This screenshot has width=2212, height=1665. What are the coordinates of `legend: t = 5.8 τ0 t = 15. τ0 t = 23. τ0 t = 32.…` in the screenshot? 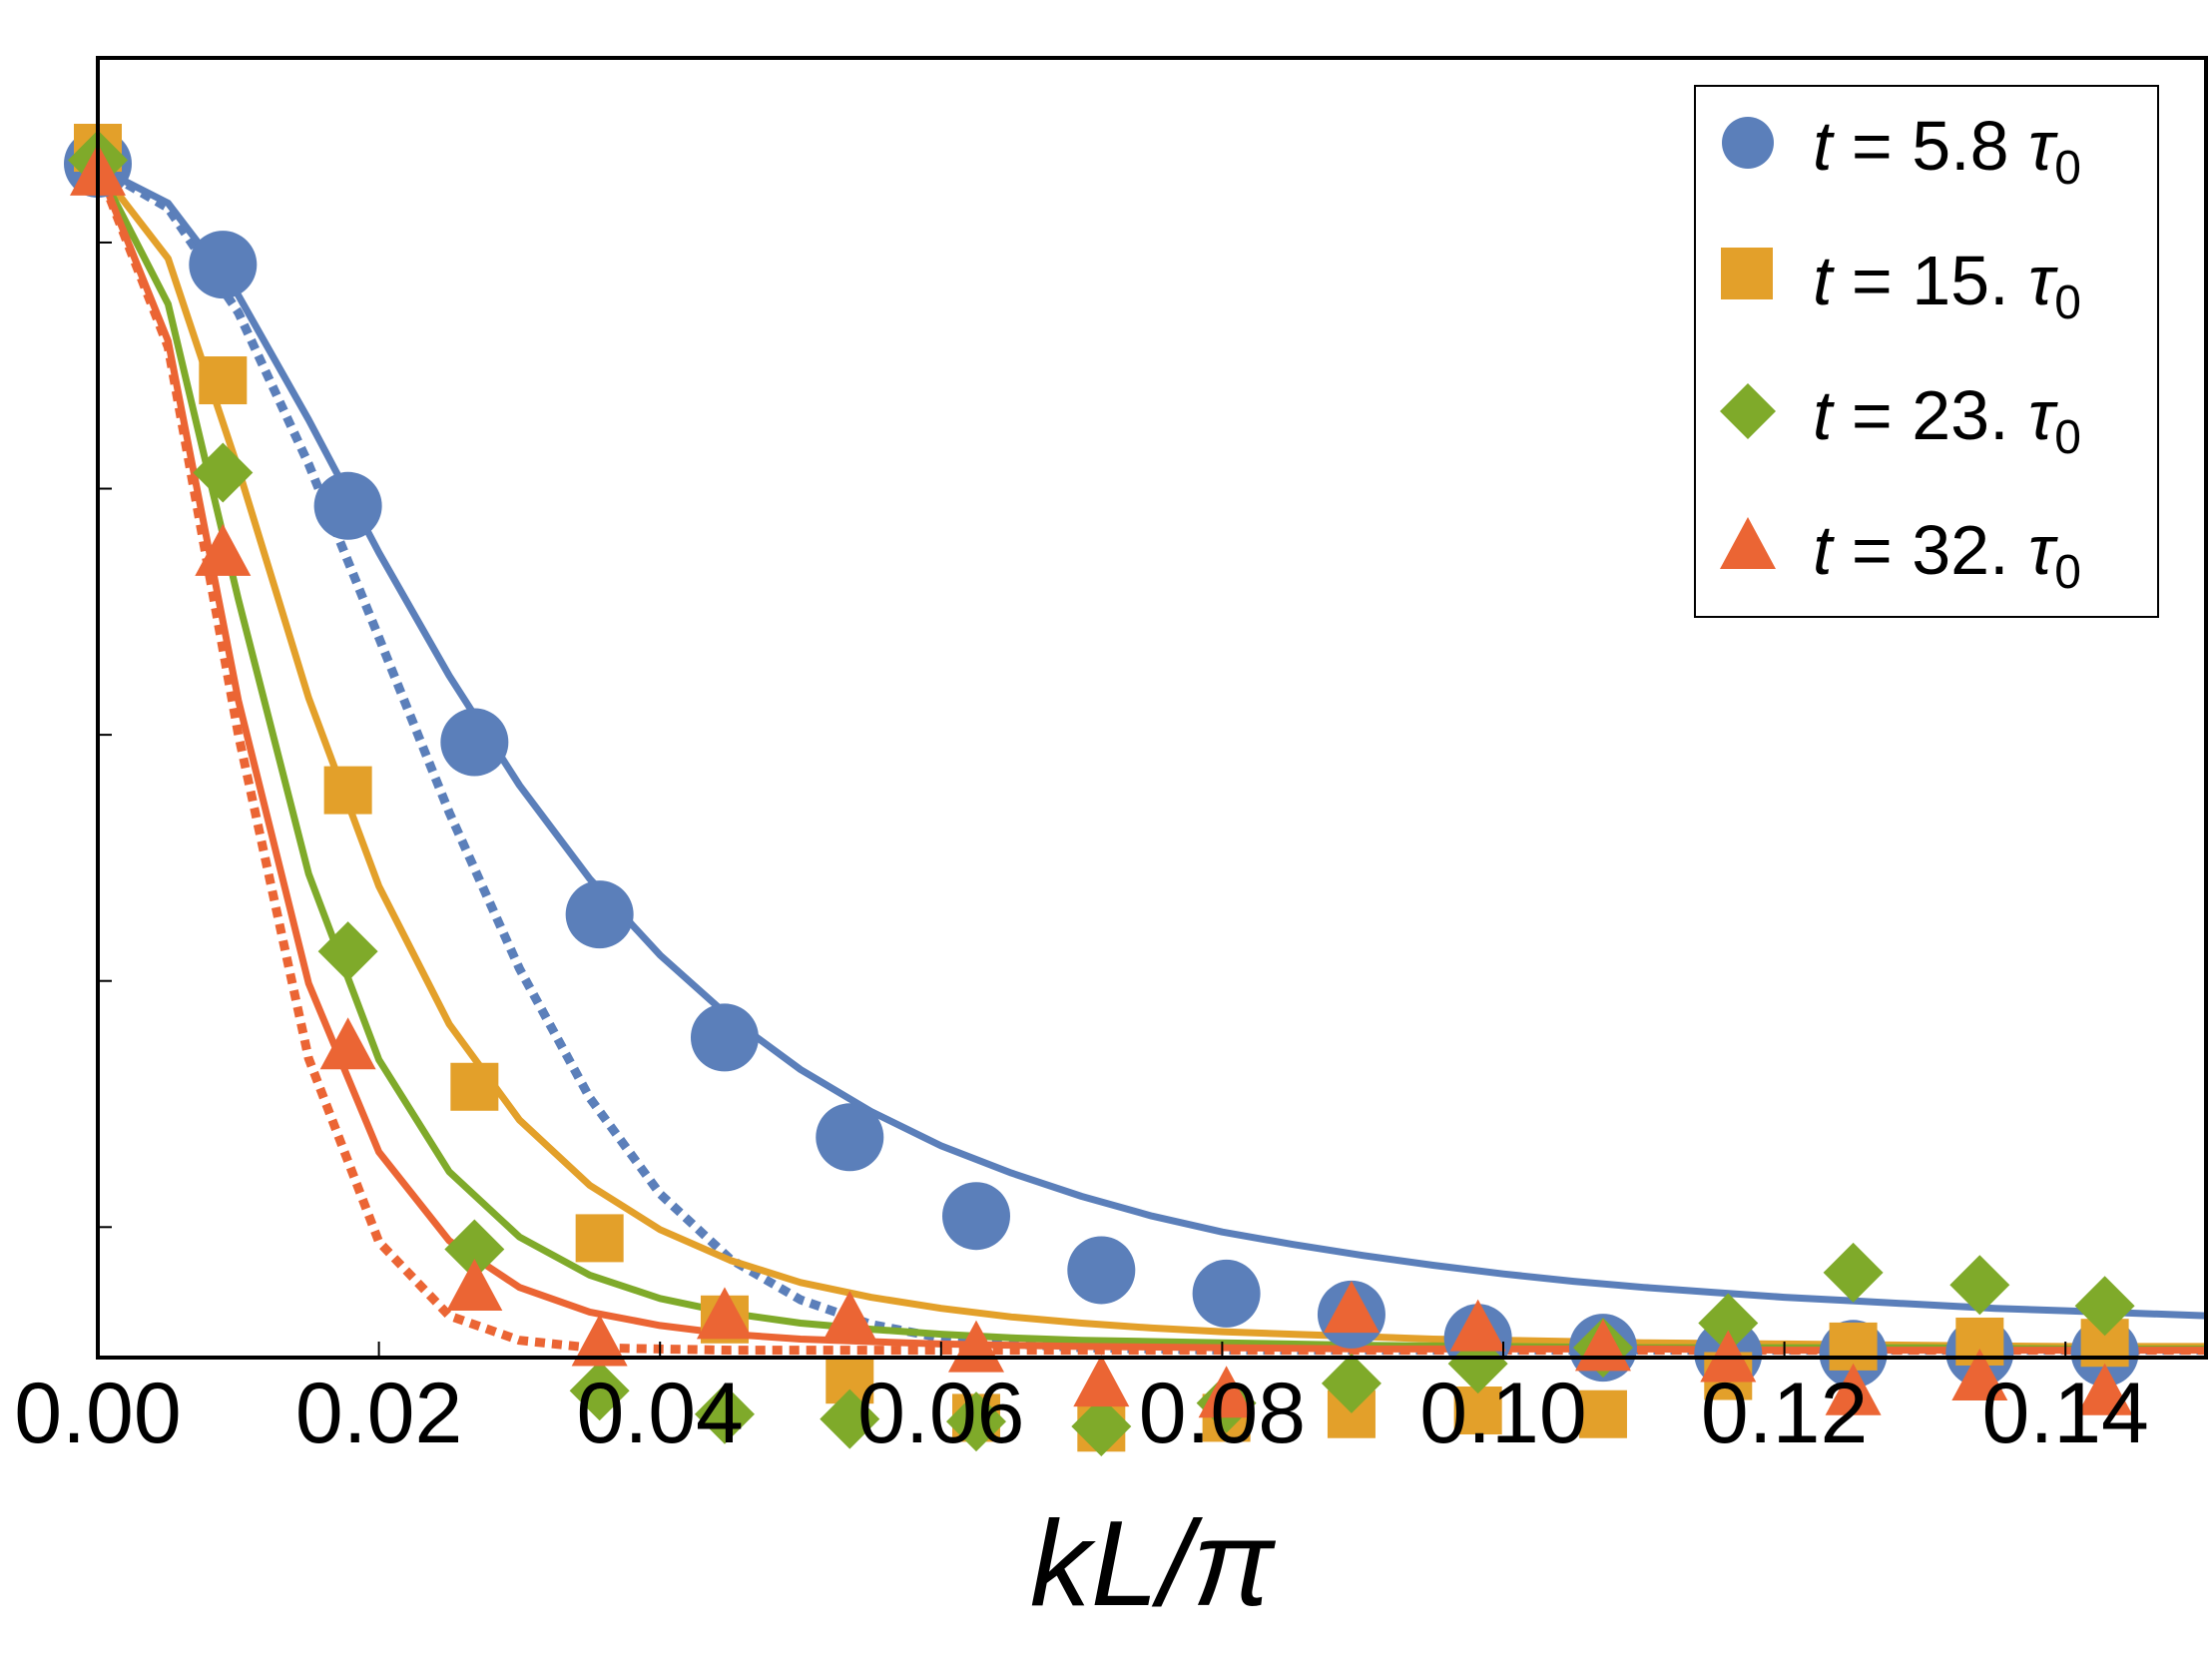 It's located at (1926, 351).